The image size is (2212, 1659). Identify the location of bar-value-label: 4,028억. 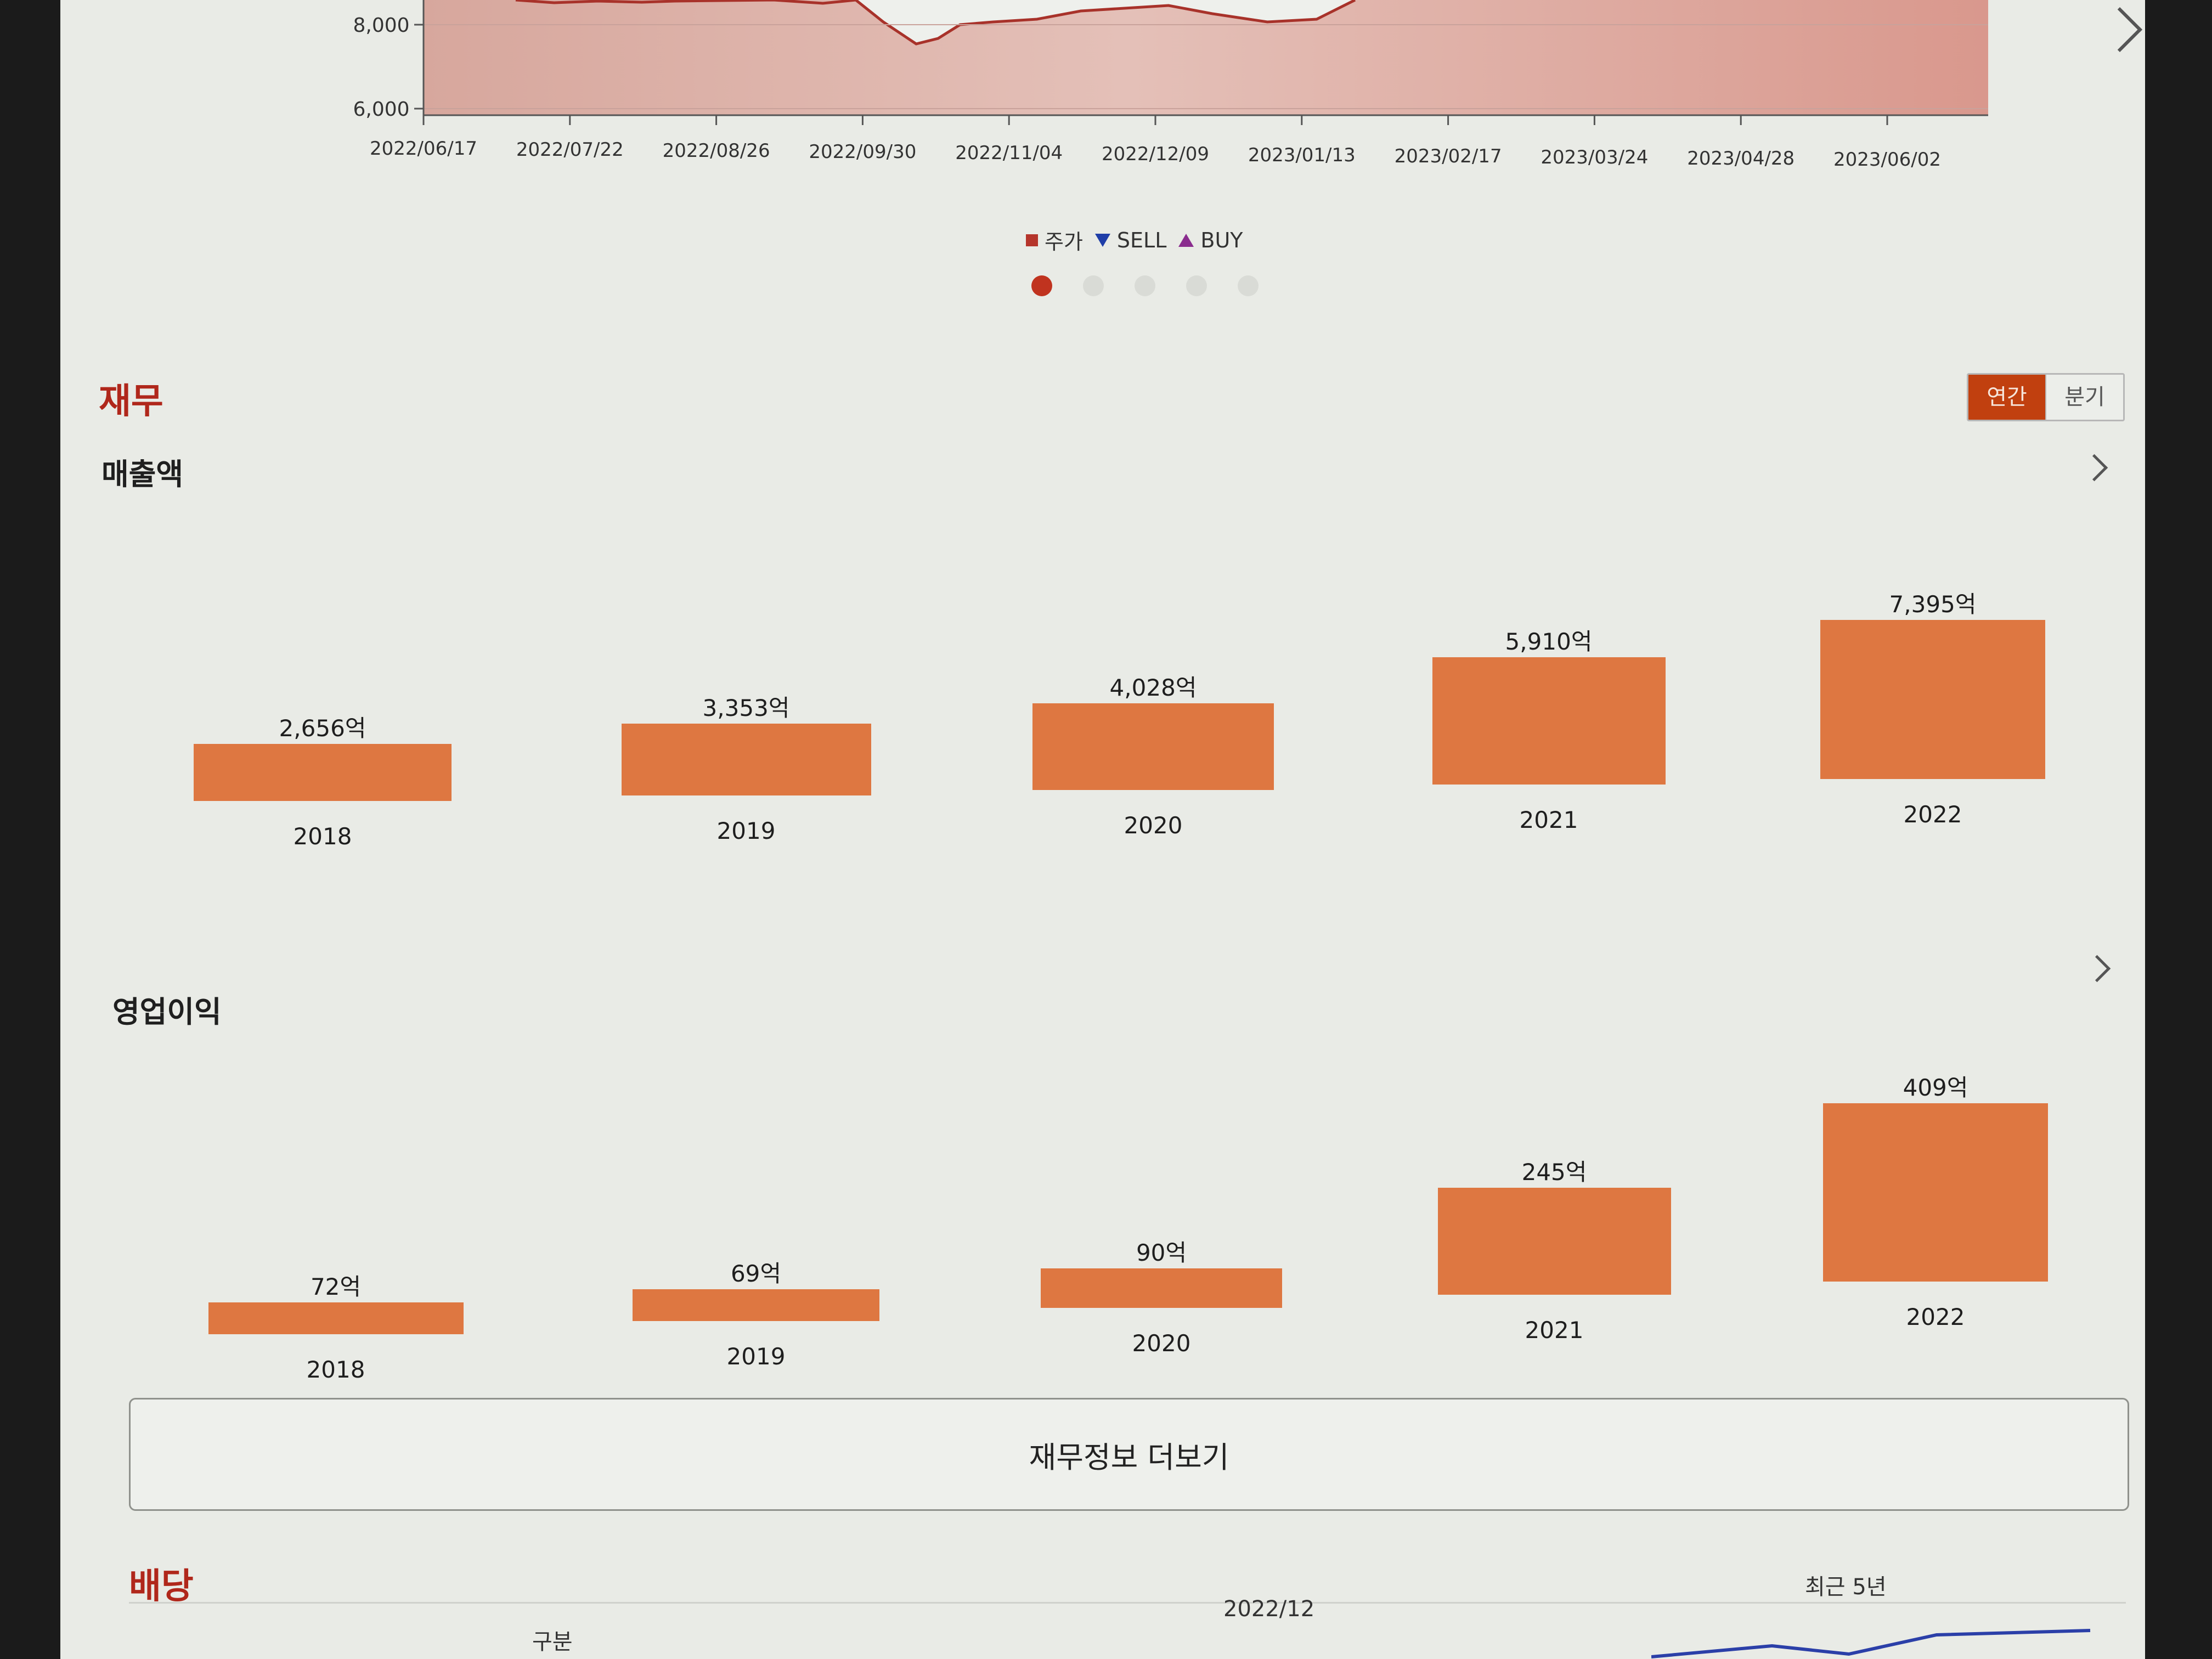
(1153, 688).